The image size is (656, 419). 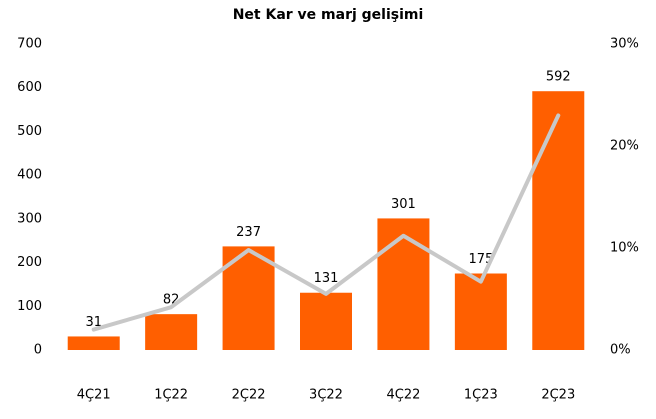 What do you see at coordinates (624, 44) in the screenshot?
I see `y2-tick-label: 30%` at bounding box center [624, 44].